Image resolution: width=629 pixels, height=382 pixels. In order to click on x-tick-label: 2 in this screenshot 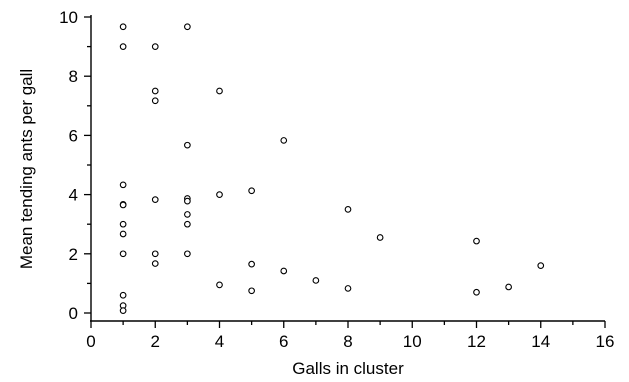, I will do `click(155, 341)`.